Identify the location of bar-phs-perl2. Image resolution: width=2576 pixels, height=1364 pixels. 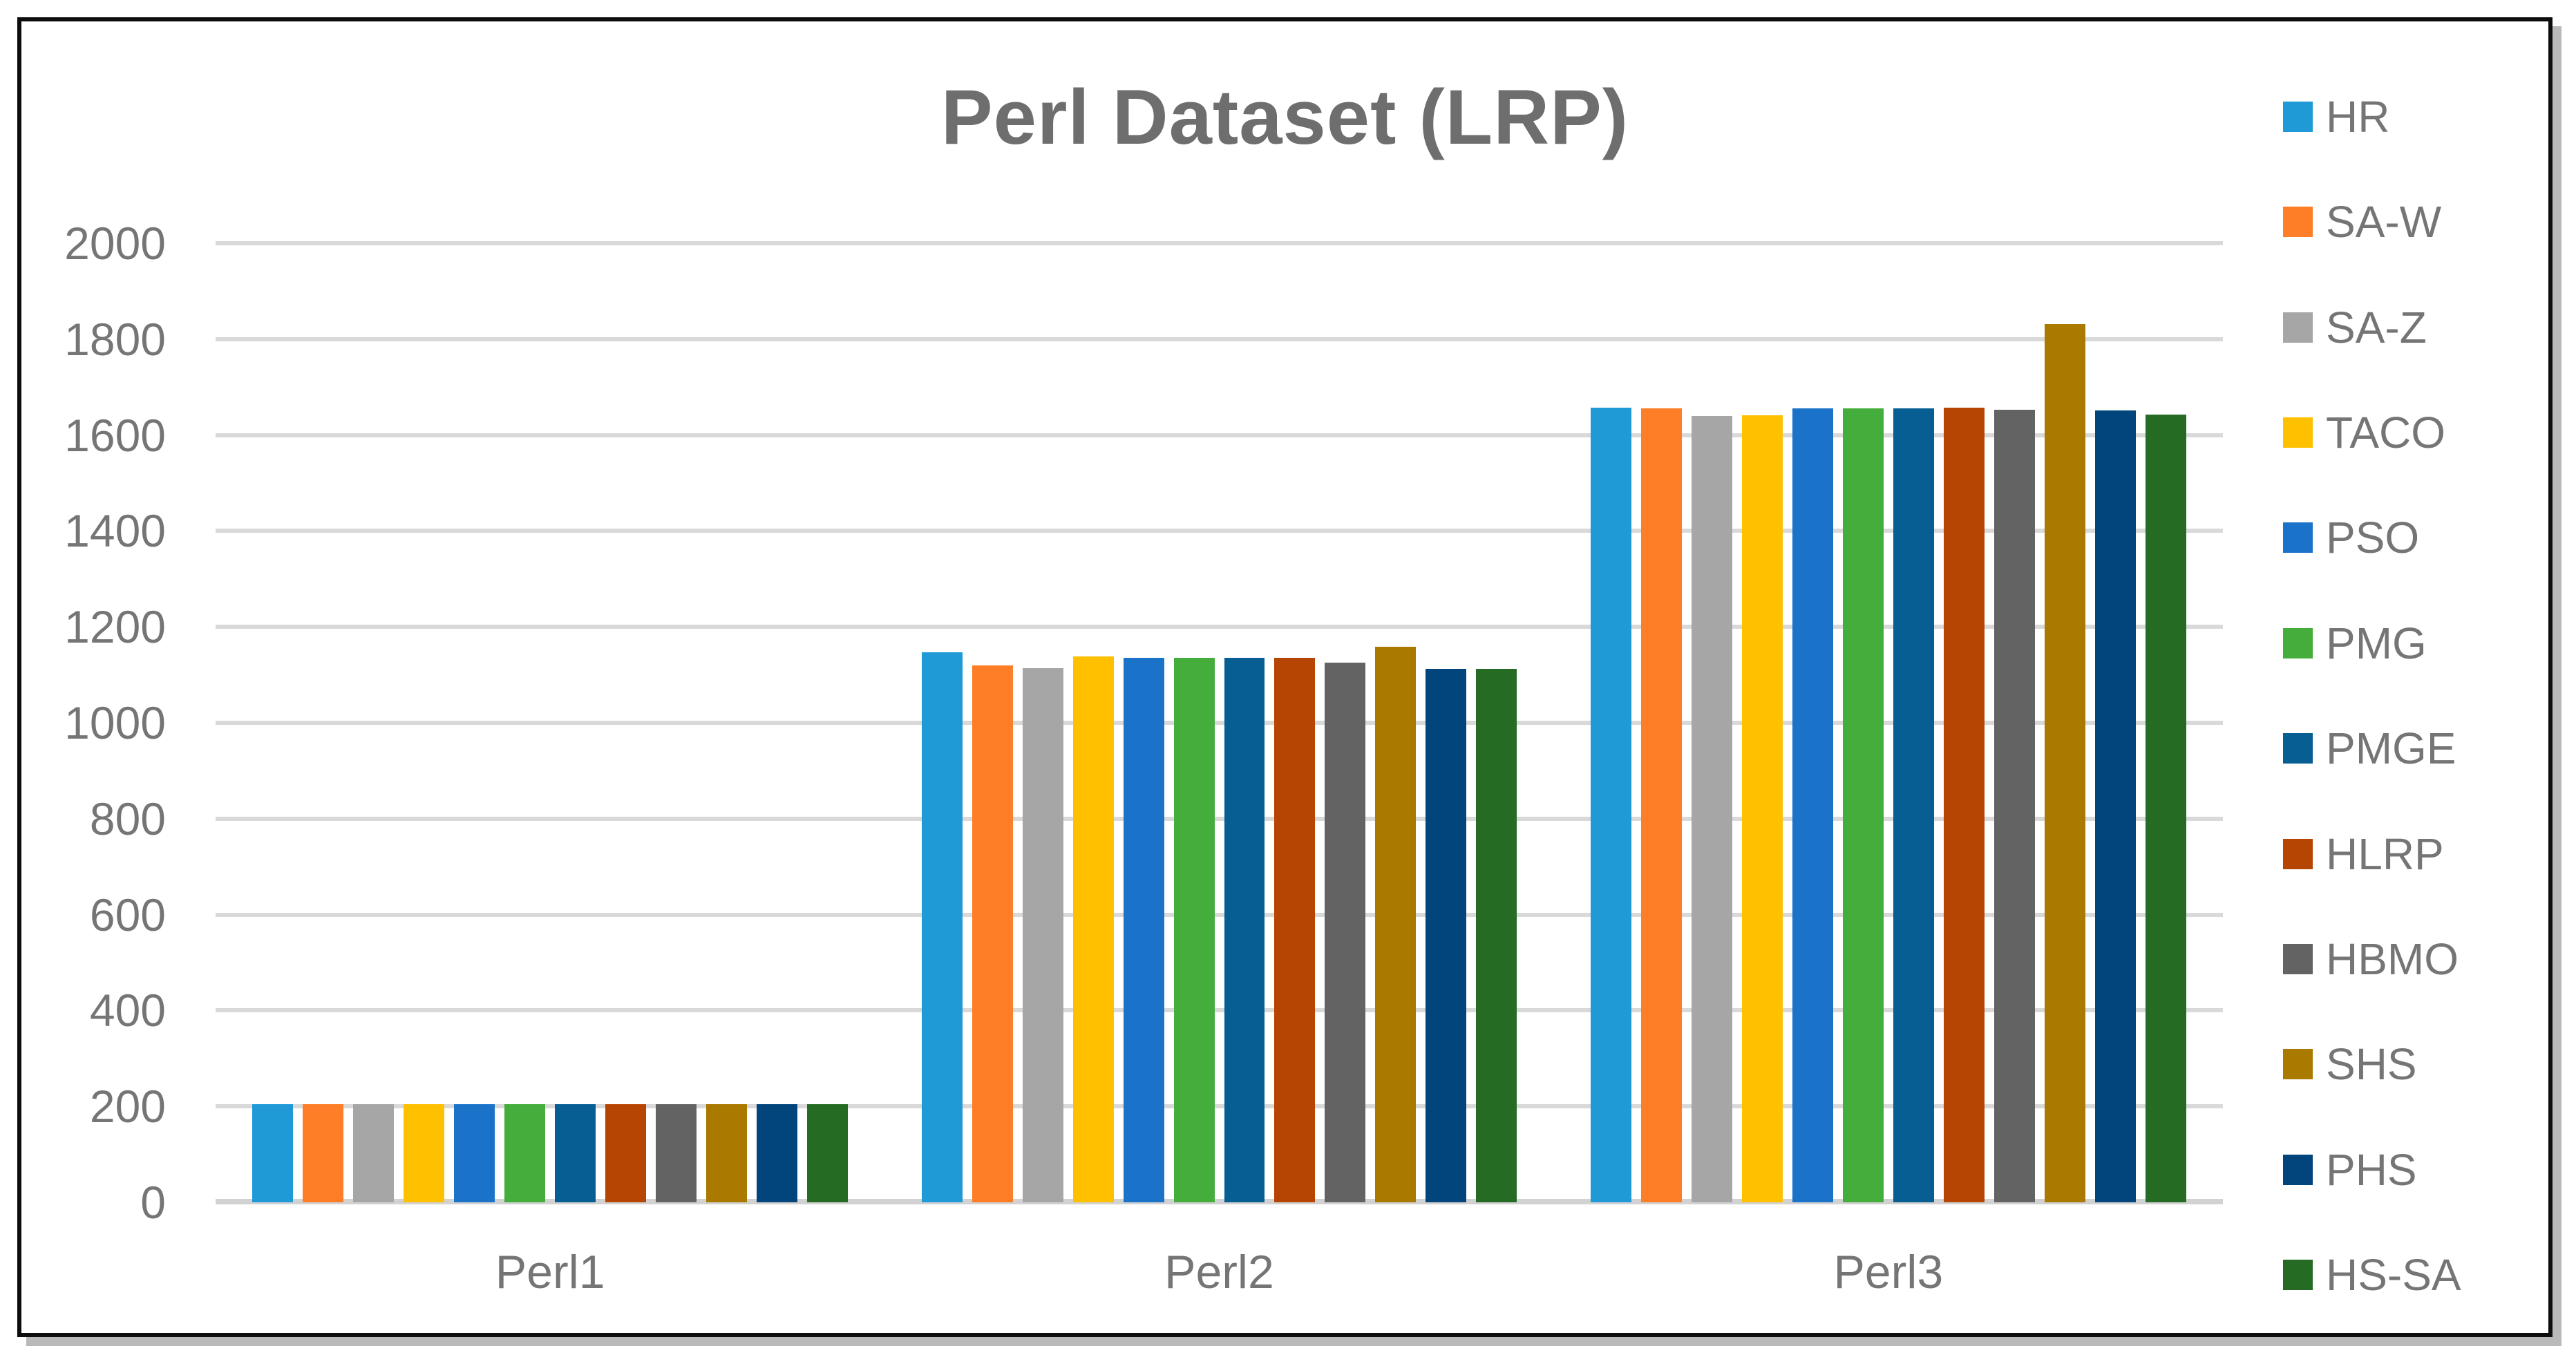
(1446, 935).